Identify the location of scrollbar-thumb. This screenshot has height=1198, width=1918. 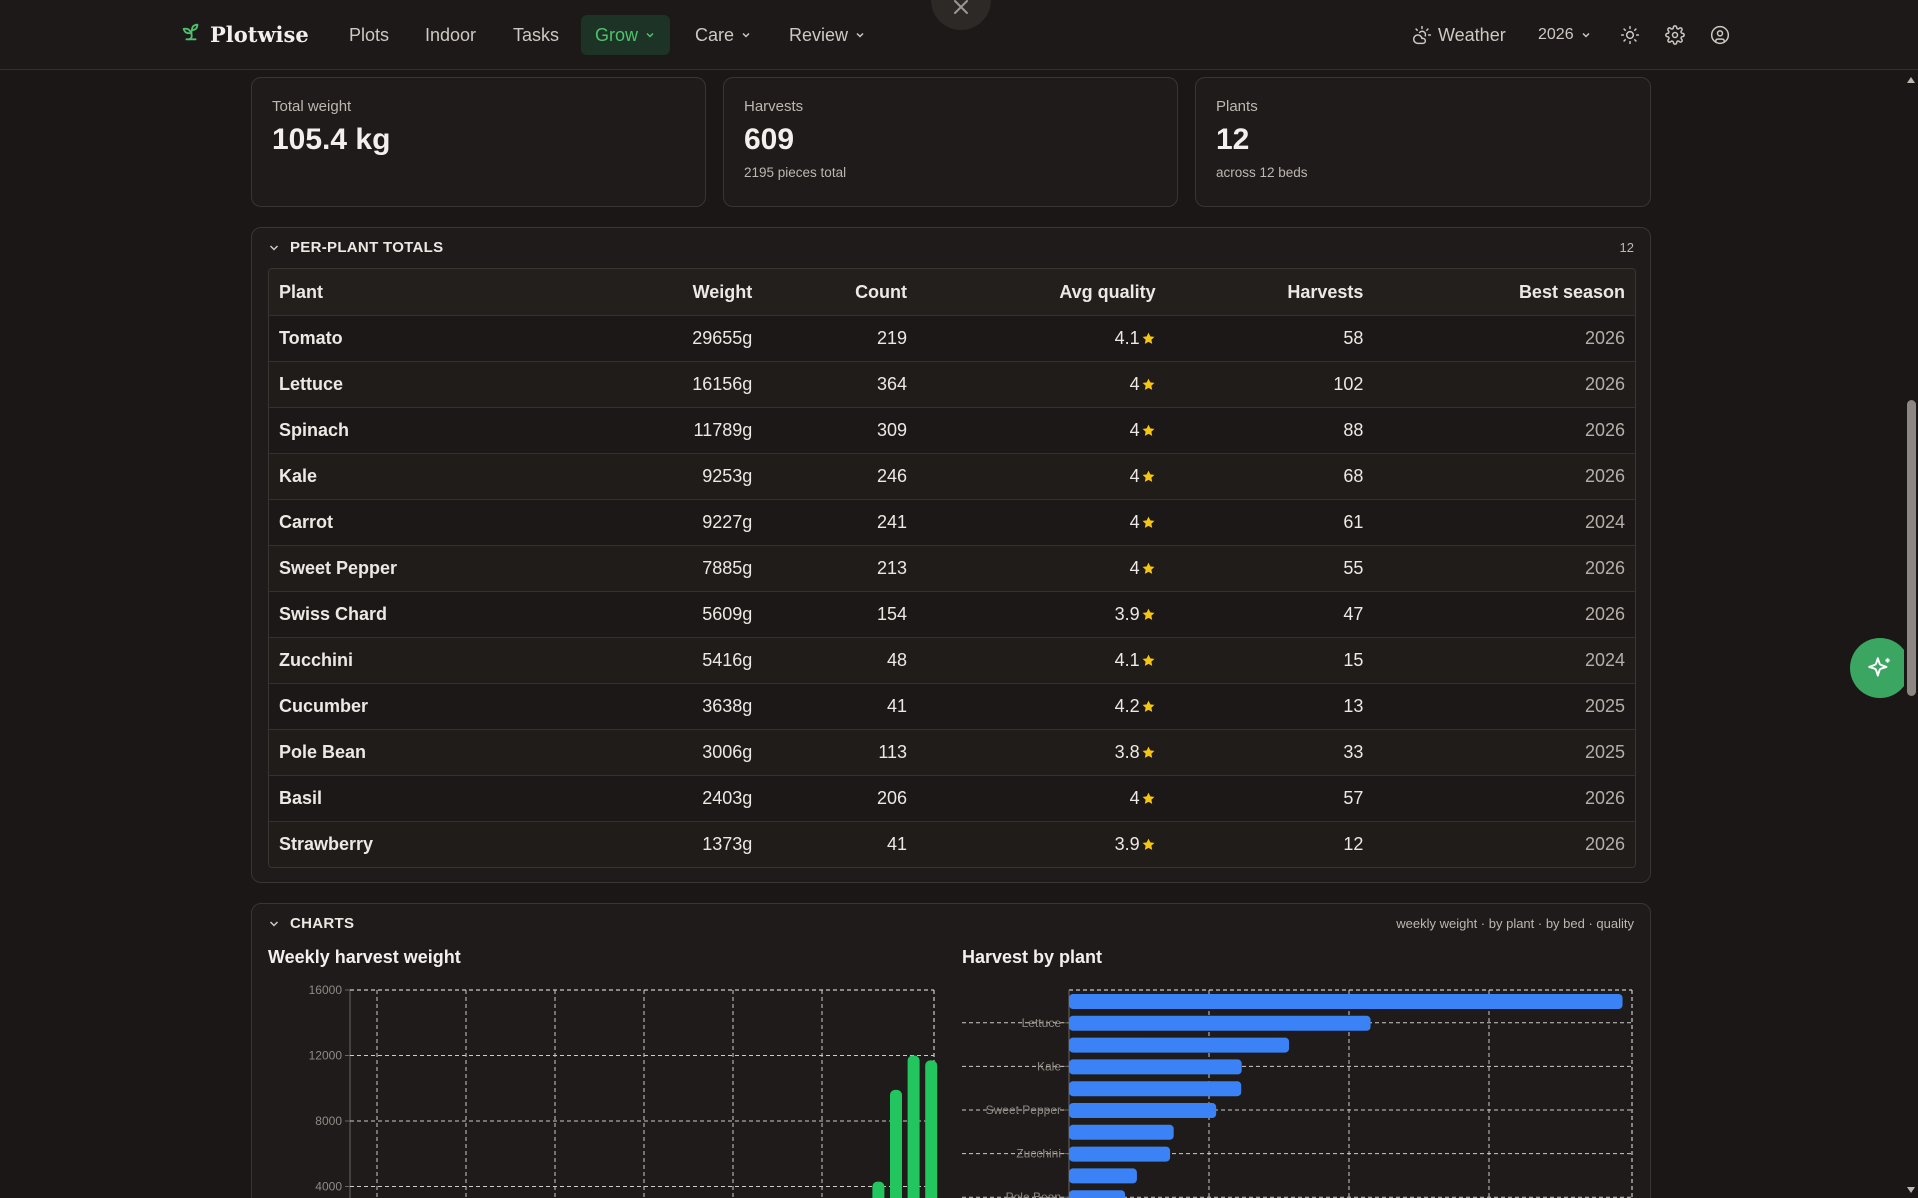
(1911, 548).